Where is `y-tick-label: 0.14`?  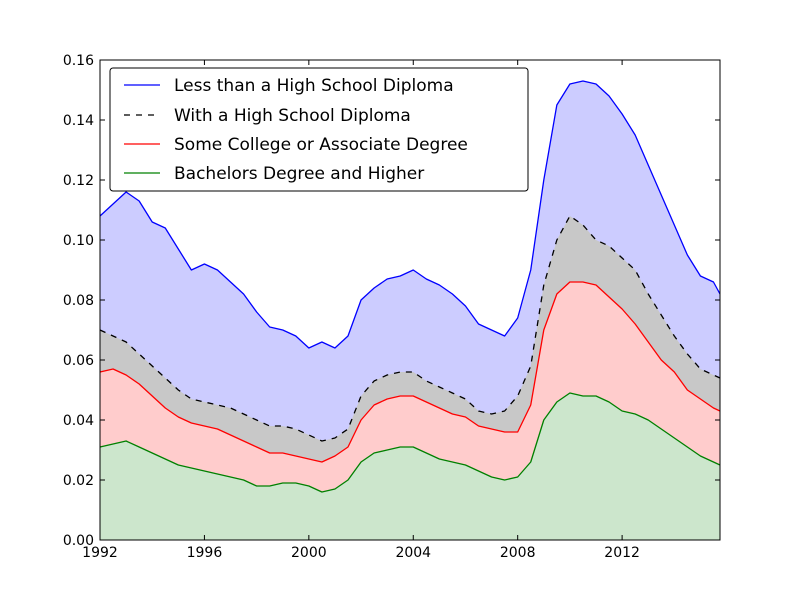 y-tick-label: 0.14 is located at coordinates (78, 121).